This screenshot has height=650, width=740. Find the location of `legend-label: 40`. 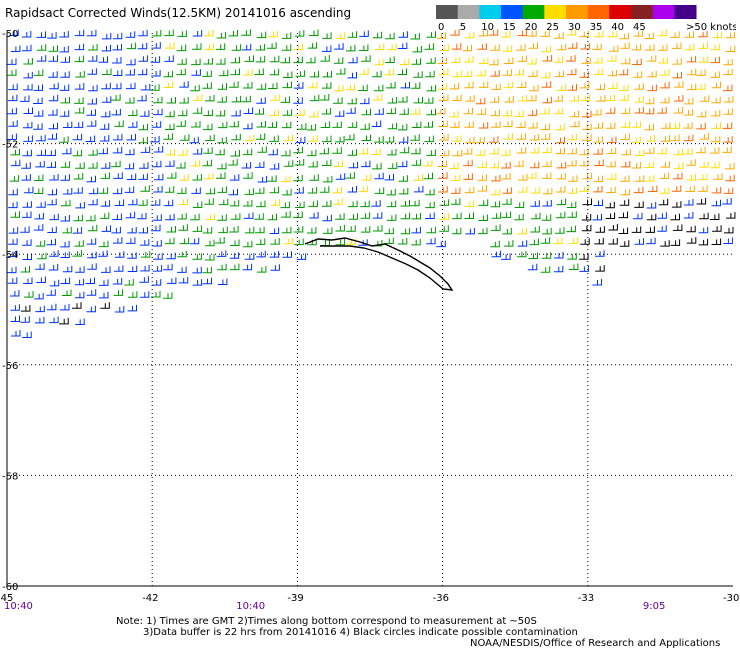

legend-label: 40 is located at coordinates (617, 26).